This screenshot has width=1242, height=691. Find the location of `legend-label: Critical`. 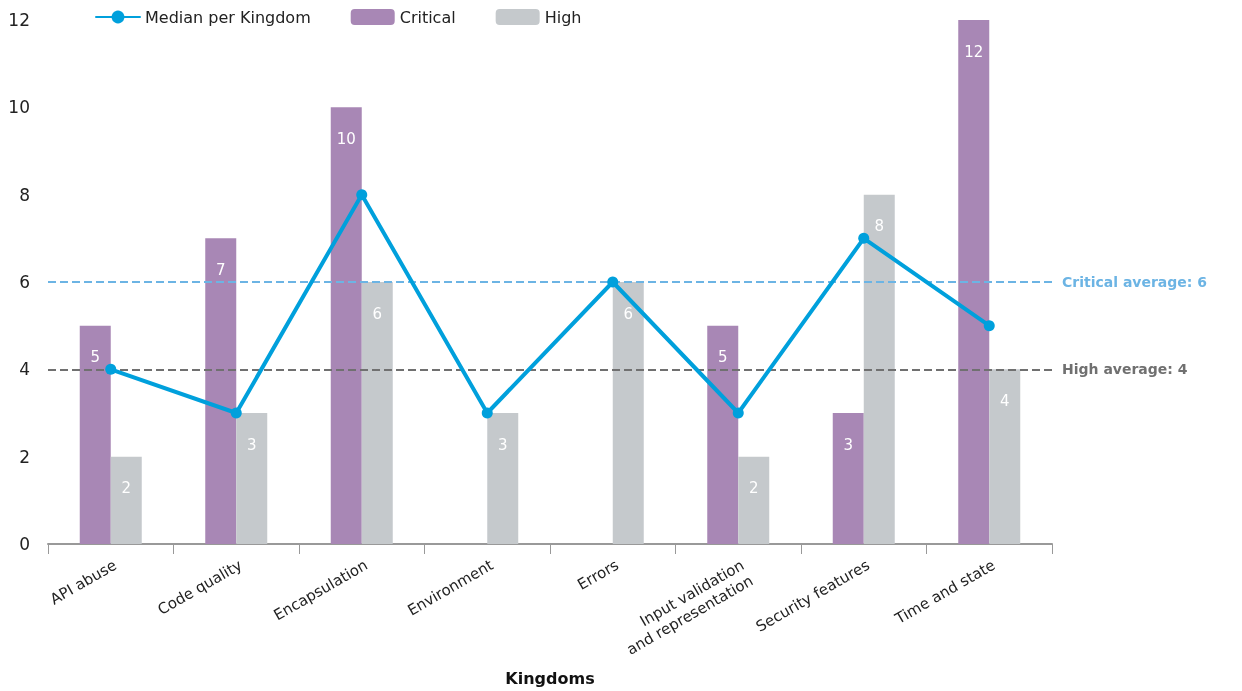

legend-label: Critical is located at coordinates (427, 17).